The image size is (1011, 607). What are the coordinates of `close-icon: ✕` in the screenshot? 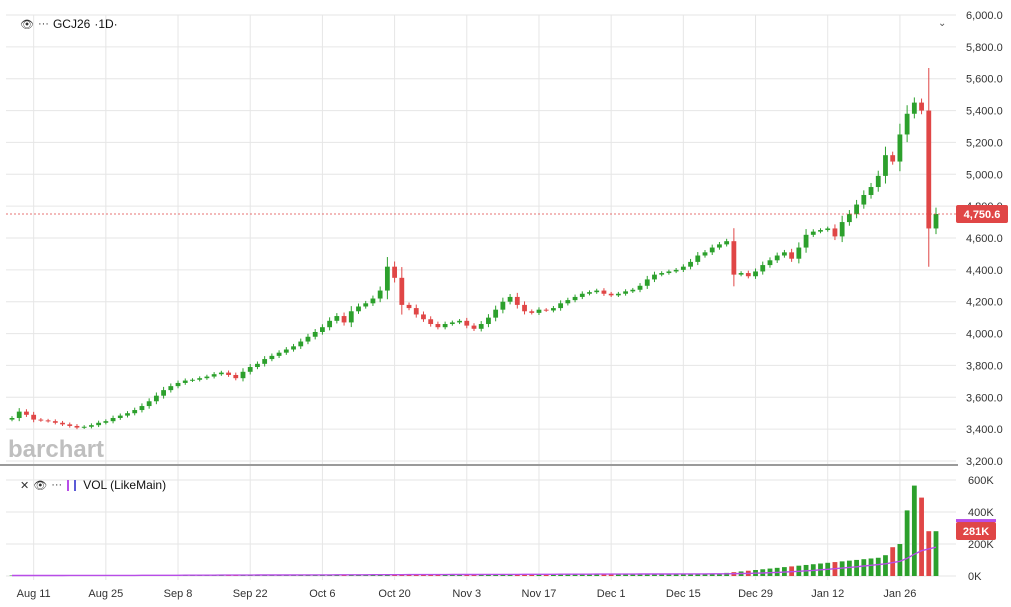 It's located at (25, 485).